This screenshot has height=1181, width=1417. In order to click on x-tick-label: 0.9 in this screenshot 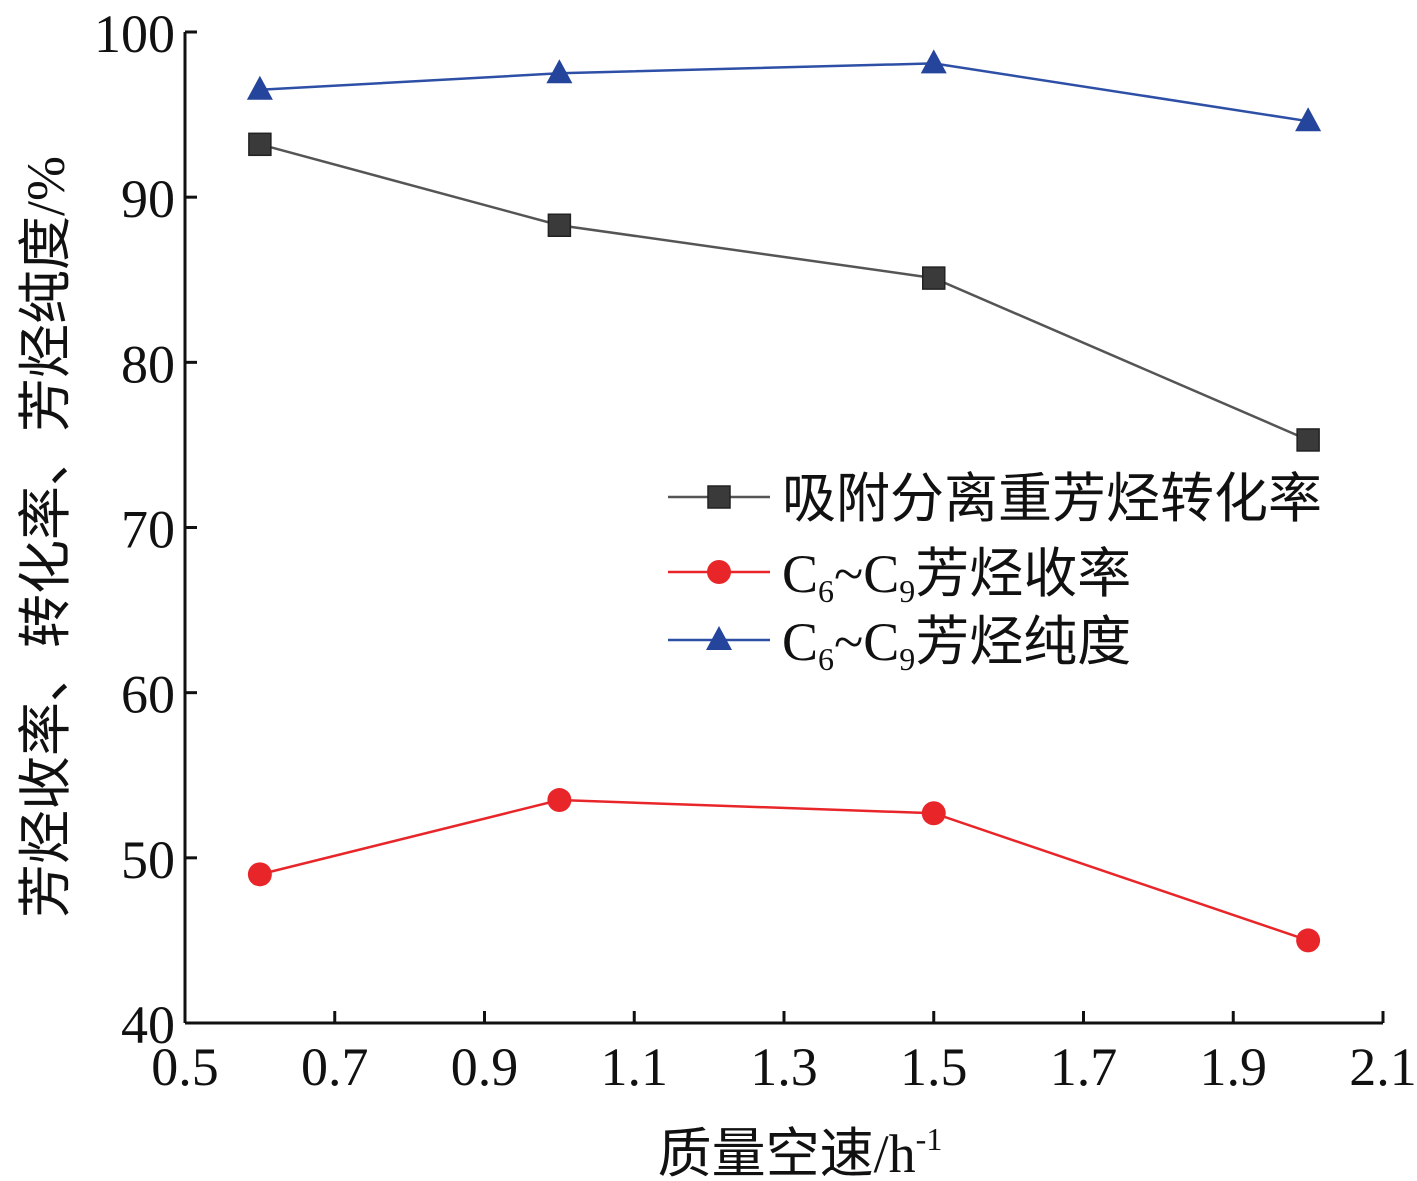, I will do `click(485, 1067)`.